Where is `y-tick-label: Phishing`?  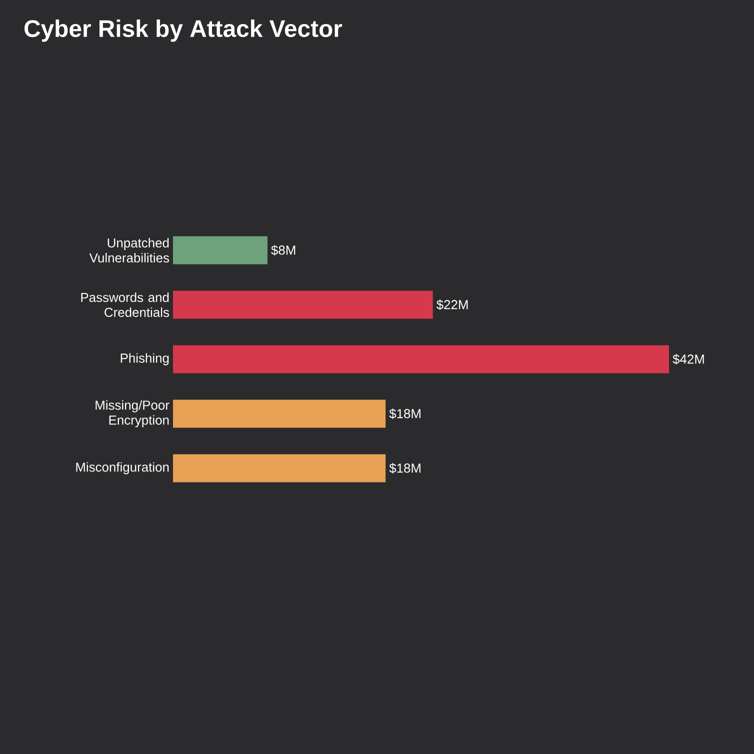 y-tick-label: Phishing is located at coordinates (144, 359).